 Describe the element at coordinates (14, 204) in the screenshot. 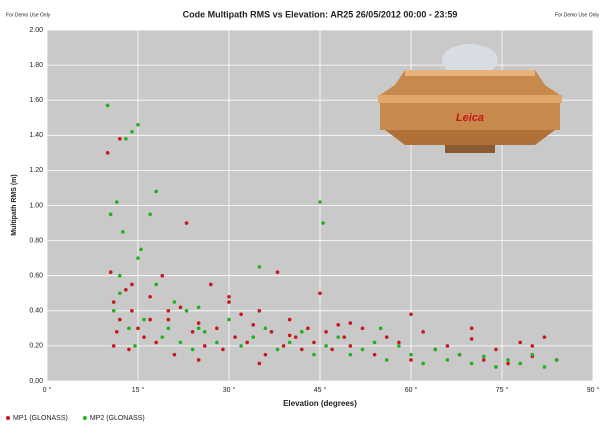

I see `y-axis-label: Multipath RMS (m)` at that location.